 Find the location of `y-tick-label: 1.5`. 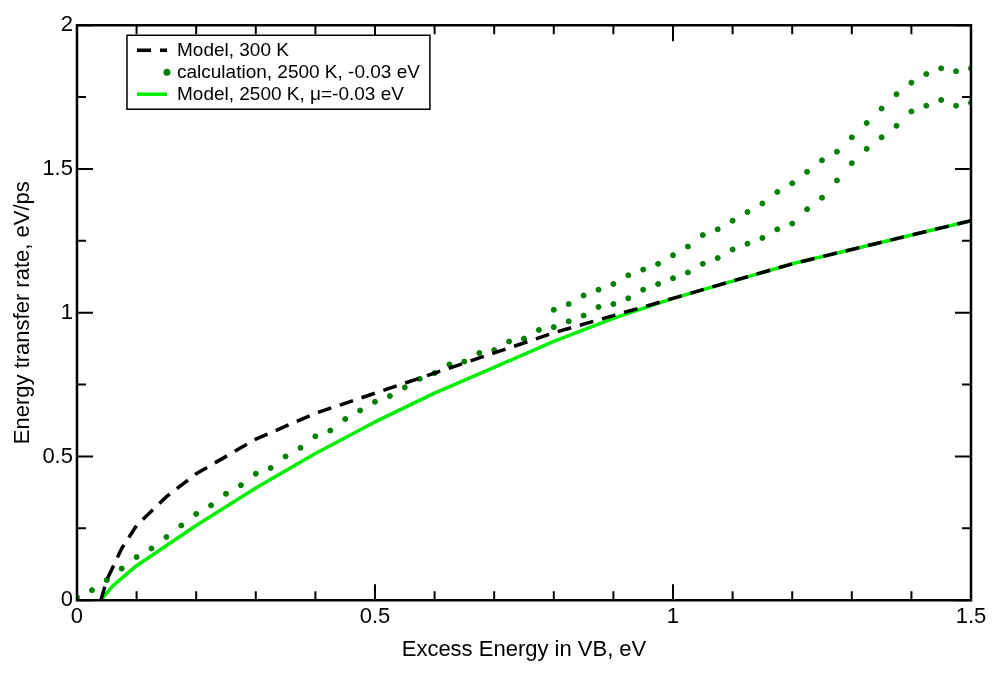

y-tick-label: 1.5 is located at coordinates (57, 168).